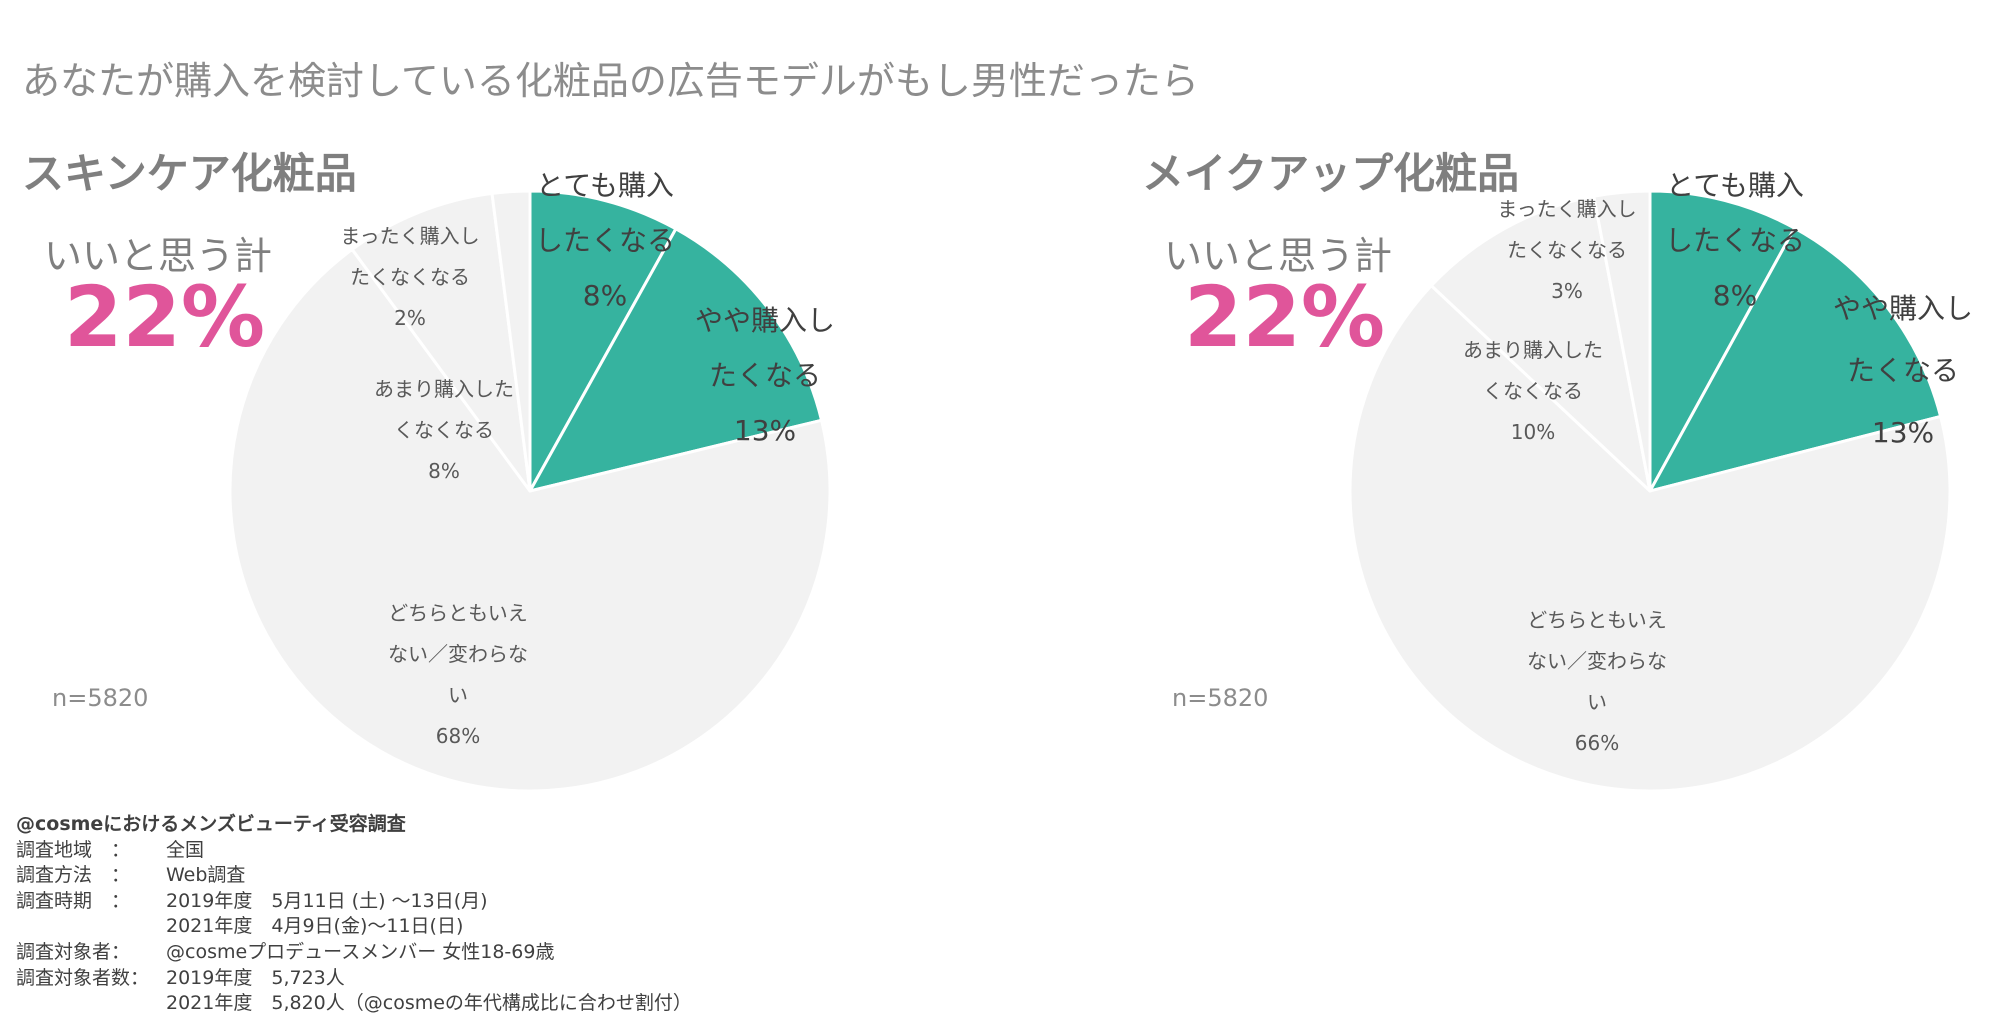 The width and height of the screenshot is (2000, 1018). What do you see at coordinates (610, 81) in the screenshot?
I see `main-title: あなたが購入を検討している化粧品の広告モデルがもし男性だったら` at bounding box center [610, 81].